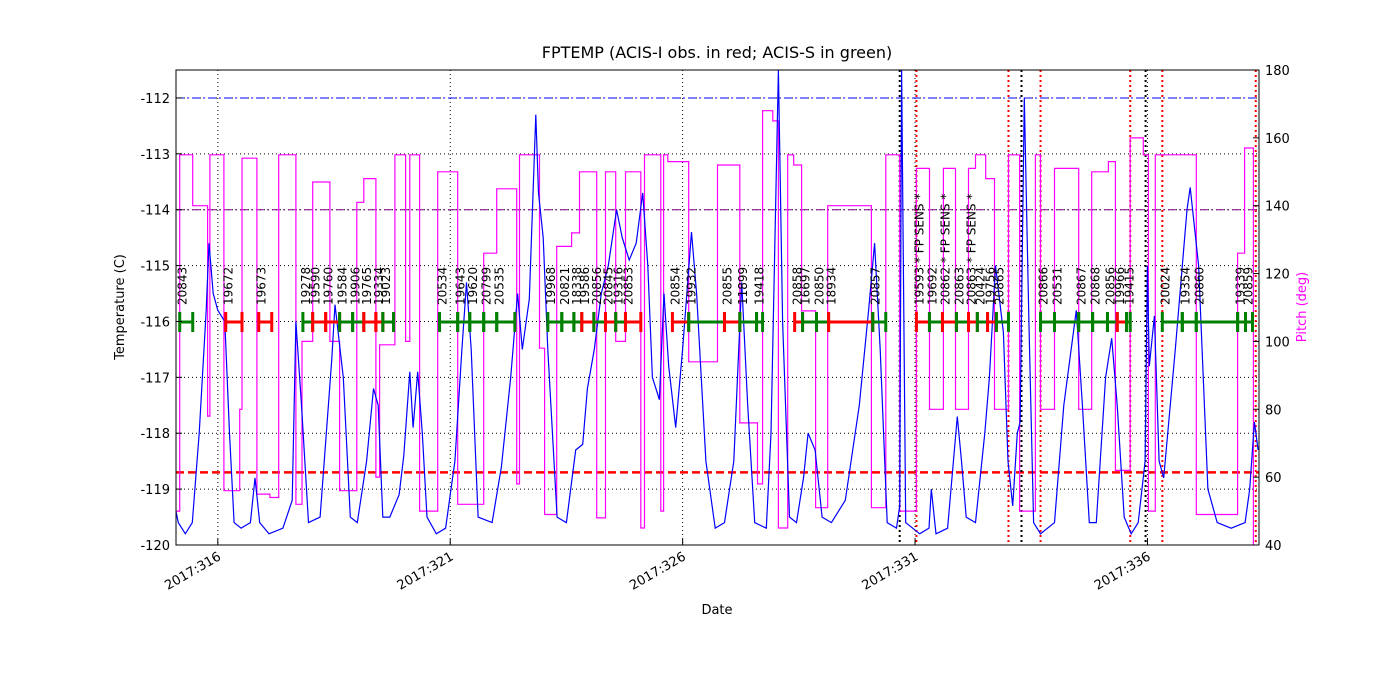 The height and width of the screenshot is (700, 1400). What do you see at coordinates (1120, 286) in the screenshot?
I see `observation-label: 19966` at bounding box center [1120, 286].